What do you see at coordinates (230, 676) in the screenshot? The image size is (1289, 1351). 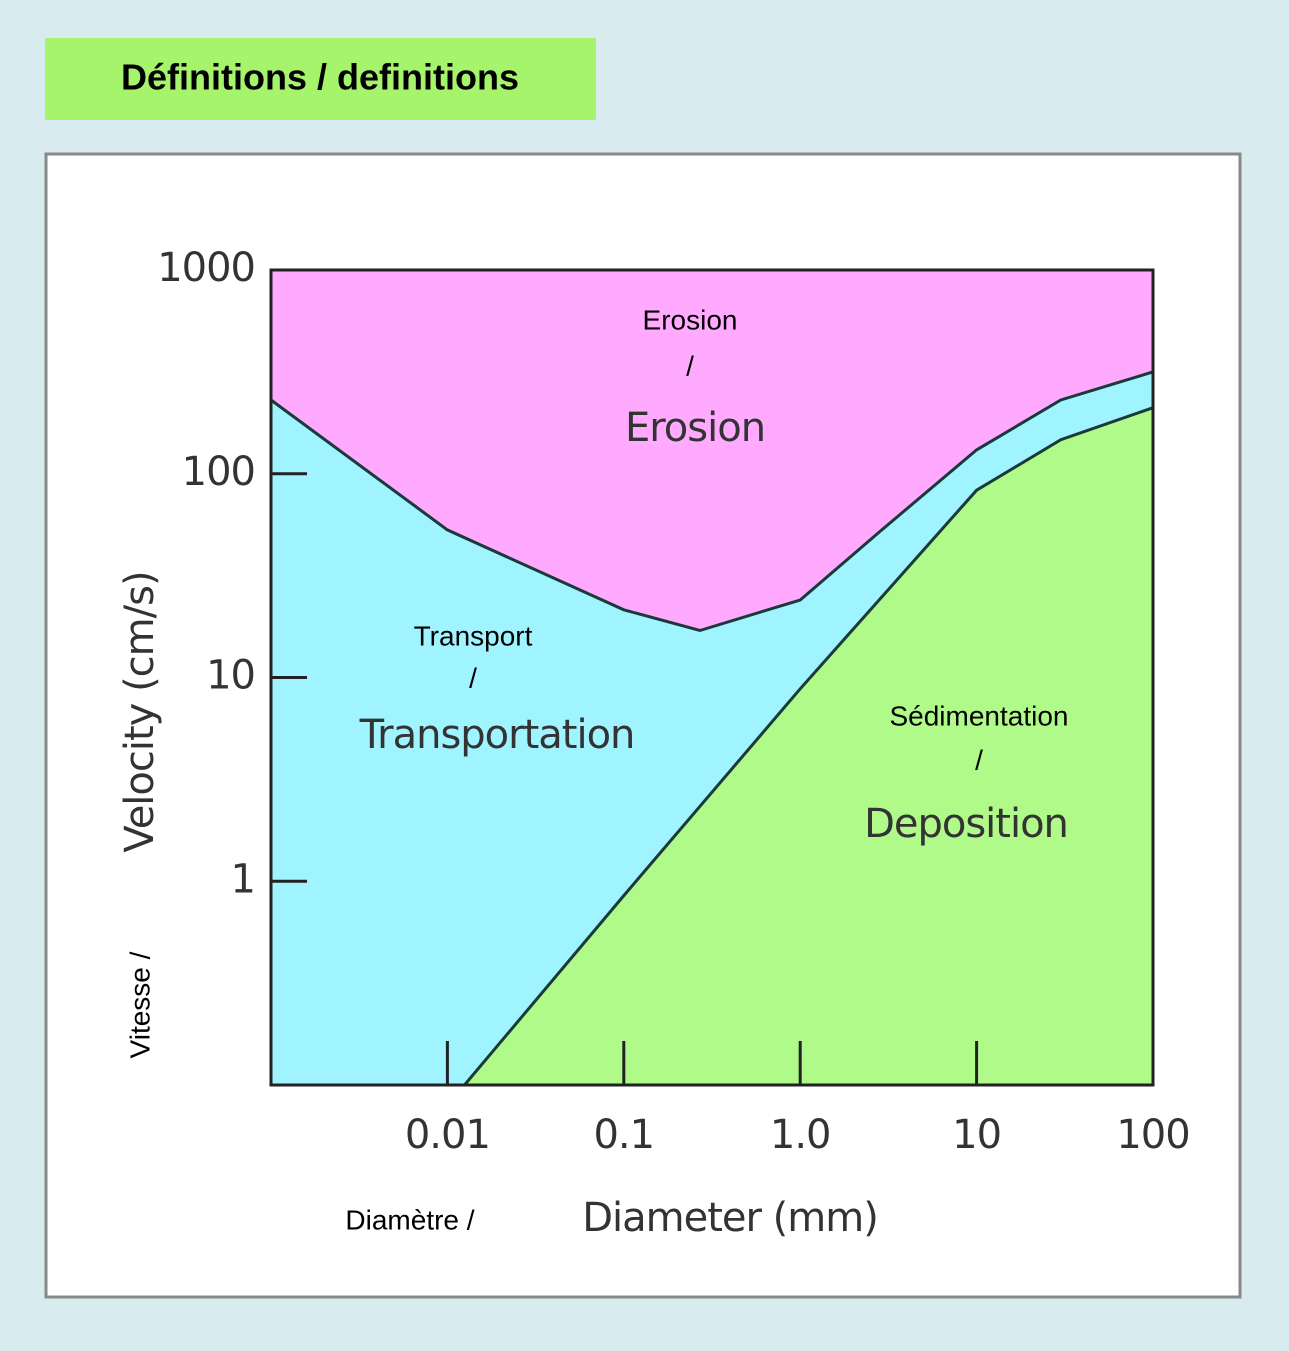 I see `y-tick-label: 10` at bounding box center [230, 676].